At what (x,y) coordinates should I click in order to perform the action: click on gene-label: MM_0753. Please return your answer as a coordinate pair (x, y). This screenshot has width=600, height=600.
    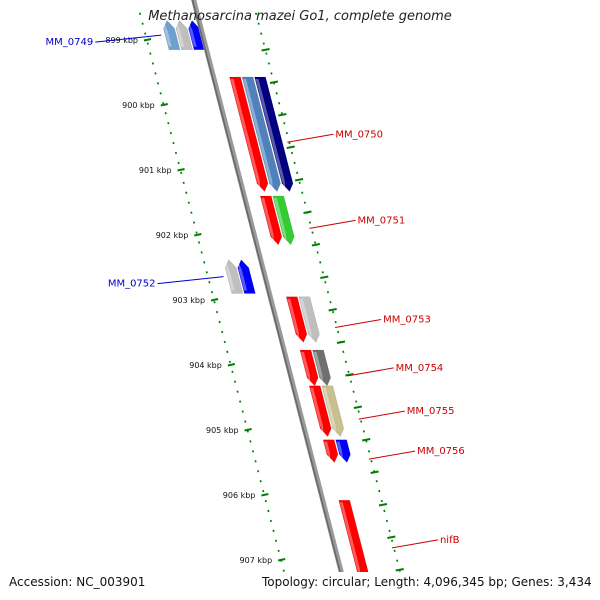
    Looking at the image, I should click on (407, 320).